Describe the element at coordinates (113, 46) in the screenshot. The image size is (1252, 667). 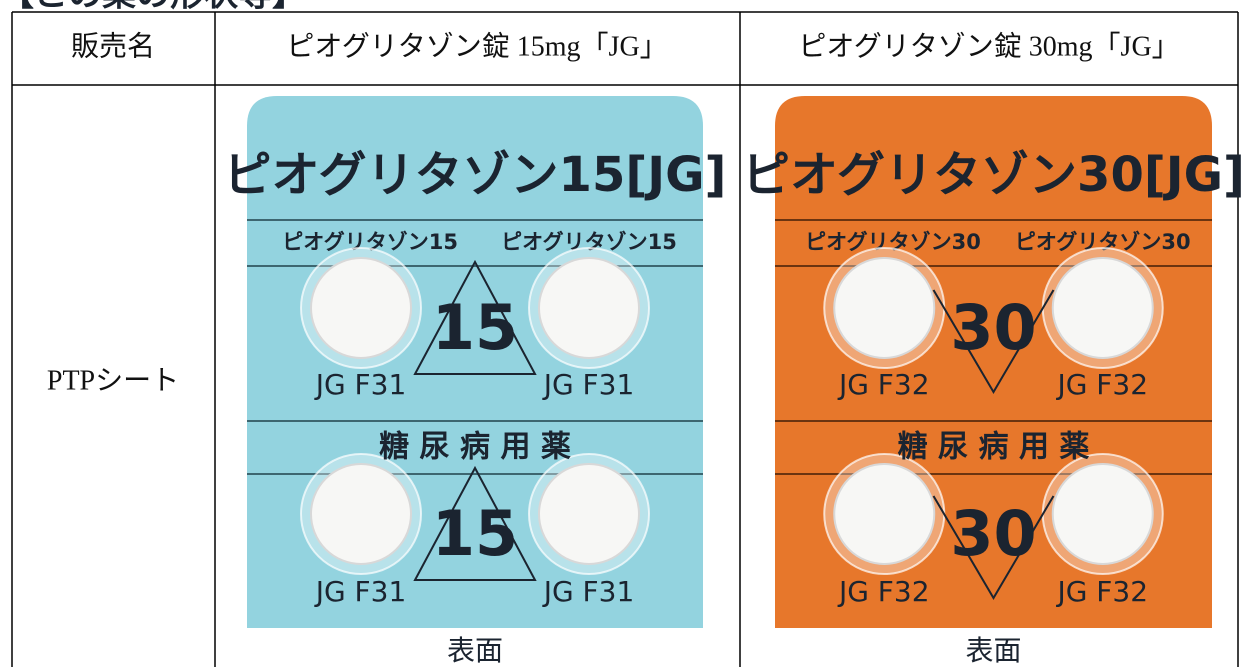
I see `header-cell: 販売名` at that location.